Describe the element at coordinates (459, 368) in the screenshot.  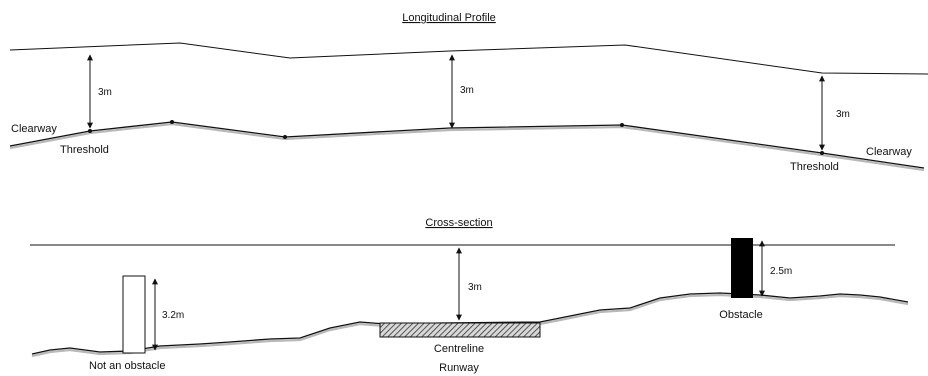
I see `runway-label: Runway` at that location.